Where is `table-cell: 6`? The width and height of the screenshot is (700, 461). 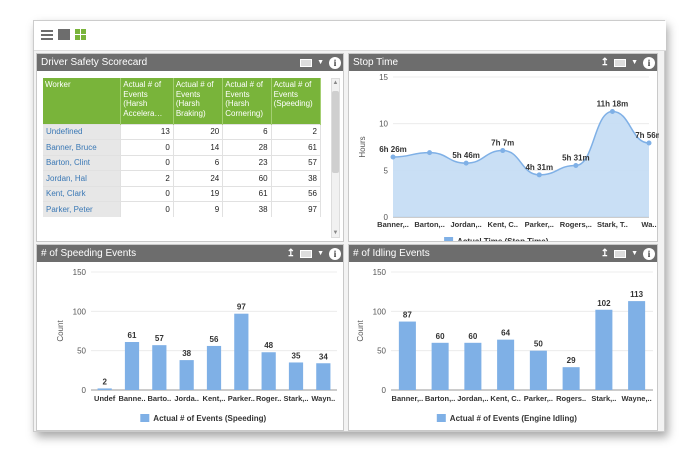
table-cell: 6 is located at coordinates (247, 131).